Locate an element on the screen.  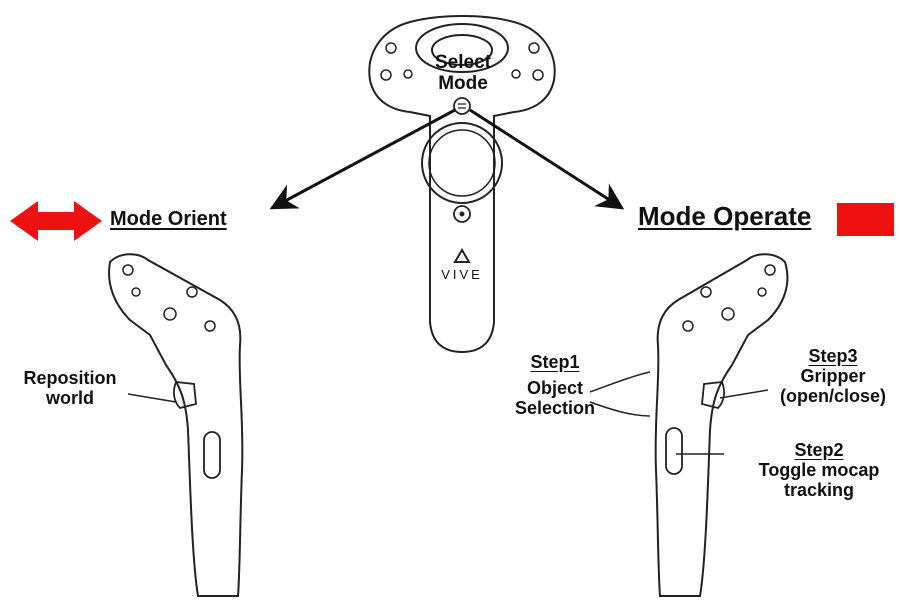
menu-button is located at coordinates (462, 106).